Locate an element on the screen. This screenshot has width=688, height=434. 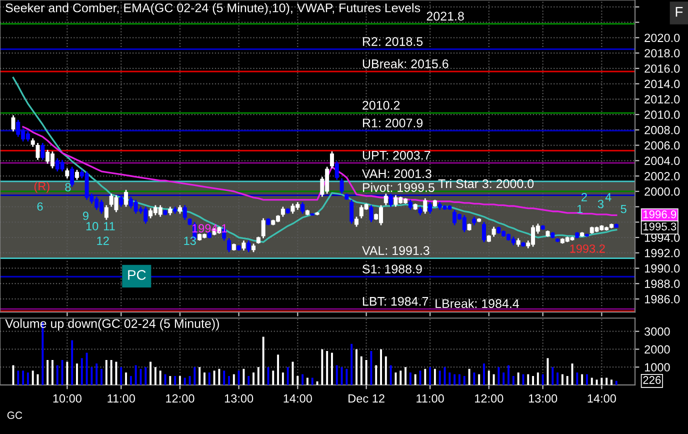
text: F is located at coordinates (679, 12).